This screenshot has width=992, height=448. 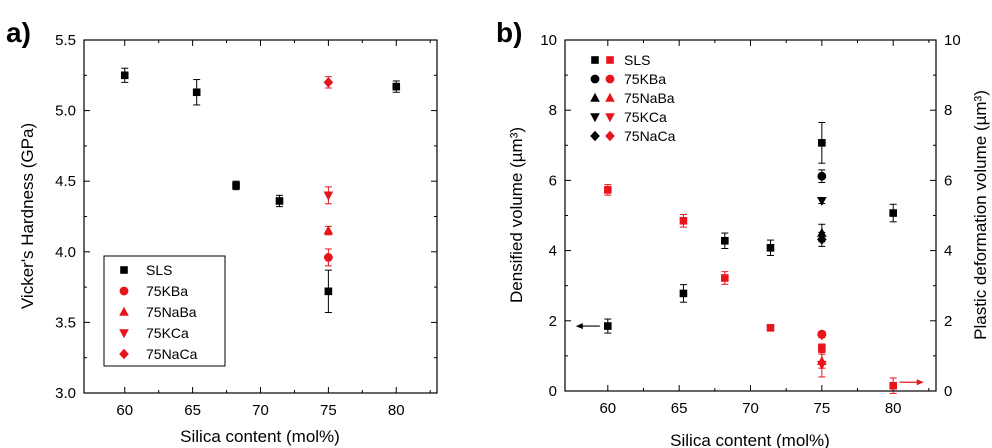 I want to click on y-tick-label: 0, so click(x=553, y=391).